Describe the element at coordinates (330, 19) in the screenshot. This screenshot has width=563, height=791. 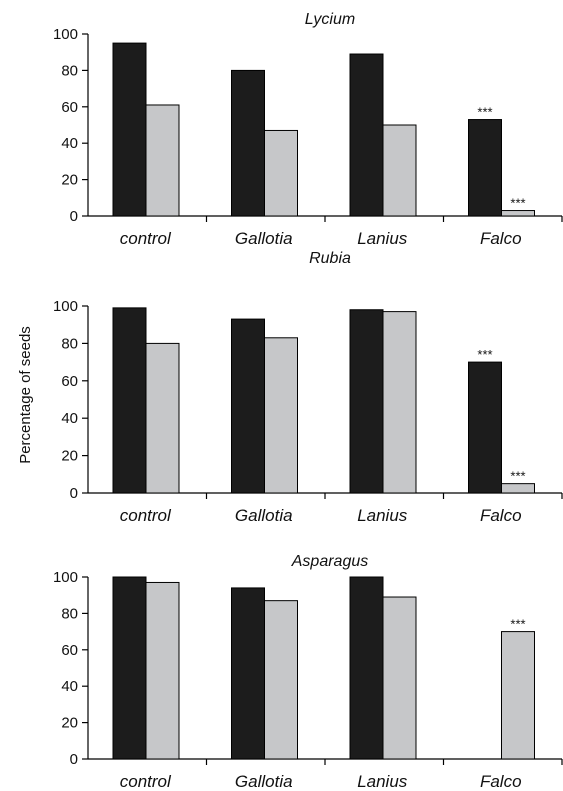
I see `panel-title: Lycium` at that location.